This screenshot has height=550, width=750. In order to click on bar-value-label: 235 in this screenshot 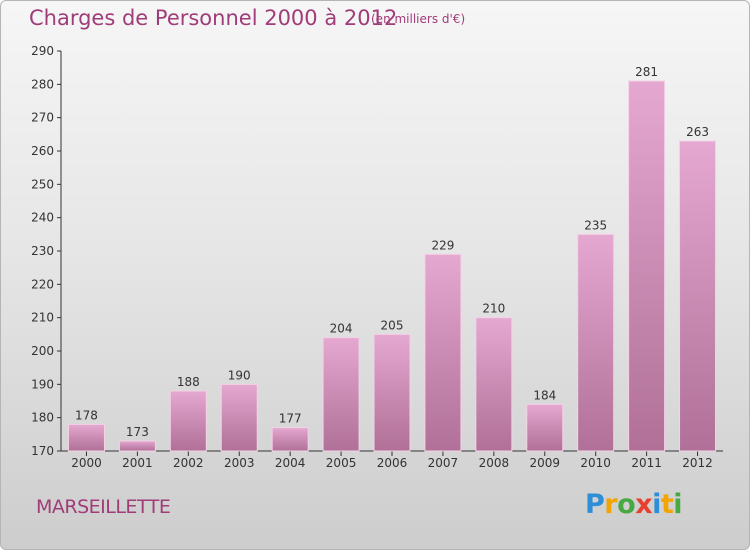, I will do `click(595, 225)`.